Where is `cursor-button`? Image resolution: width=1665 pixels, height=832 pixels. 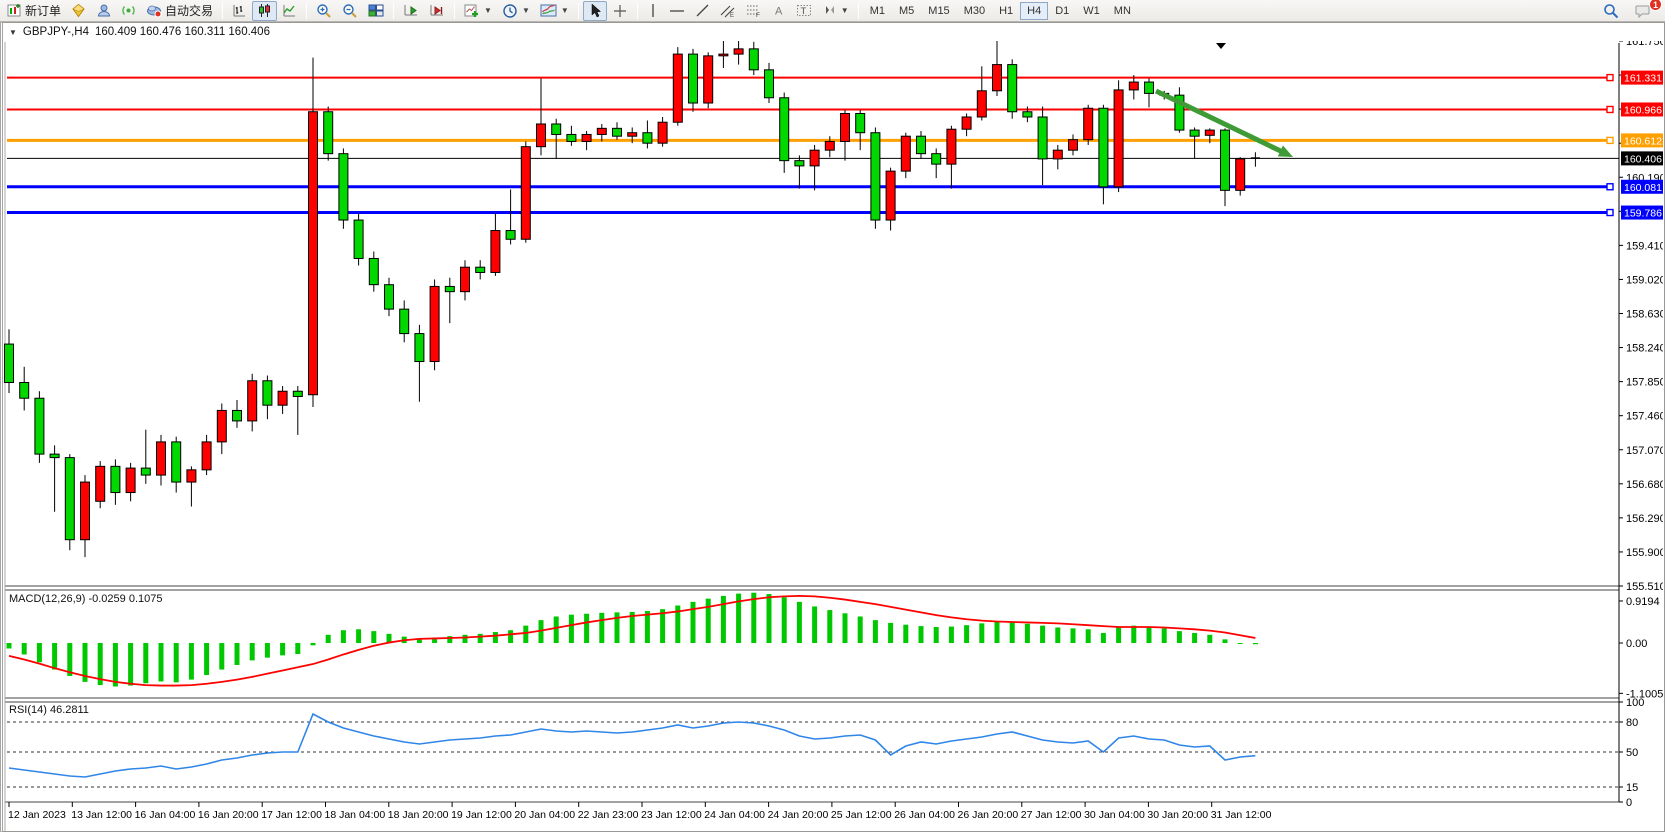
cursor-button is located at coordinates (594, 10).